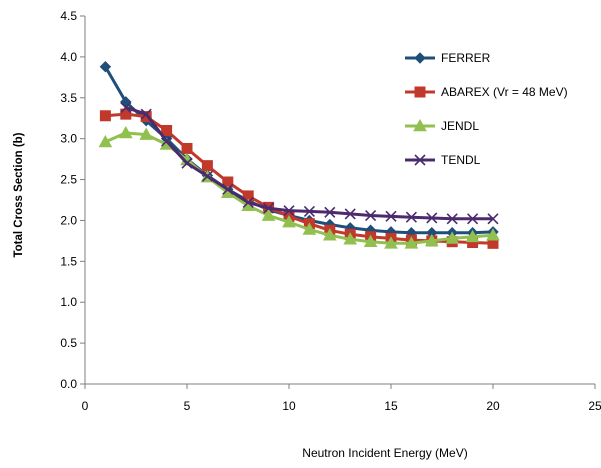 This screenshot has width=601, height=468. Describe the element at coordinates (68, 98) in the screenshot. I see `y-tick-label: 3.5` at that location.